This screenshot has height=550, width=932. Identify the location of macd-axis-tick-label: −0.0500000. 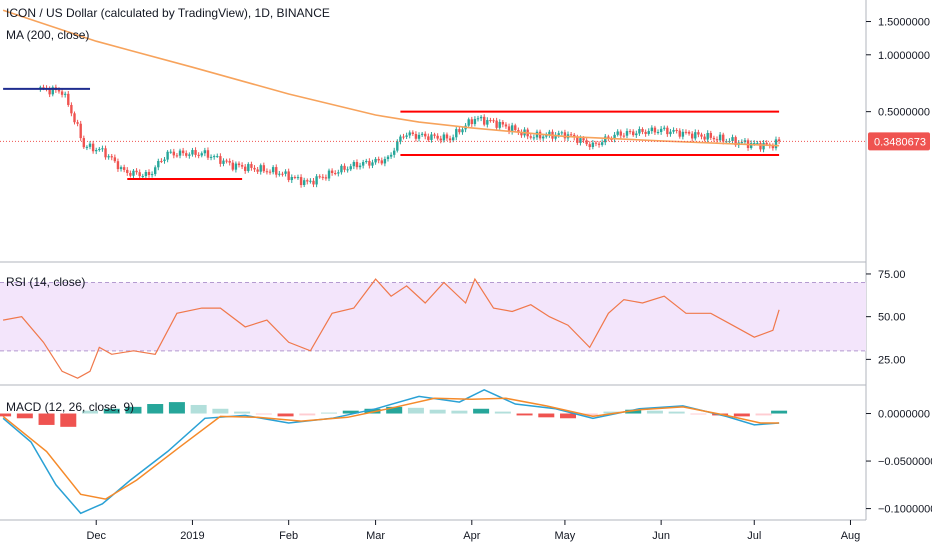
(905, 462).